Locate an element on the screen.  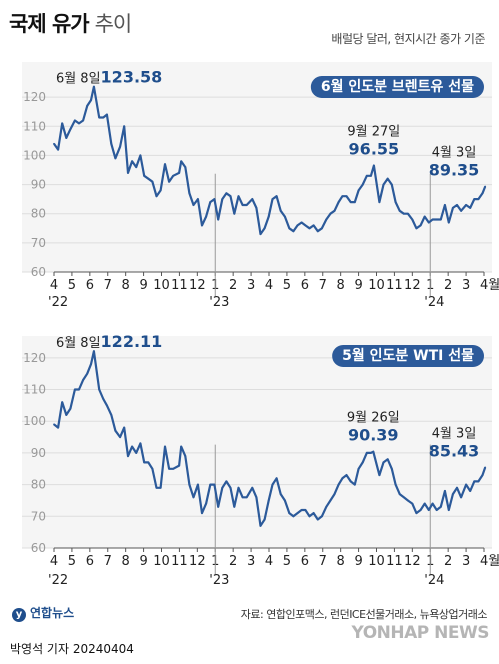
y-tick-label: 70 is located at coordinates (38, 243).